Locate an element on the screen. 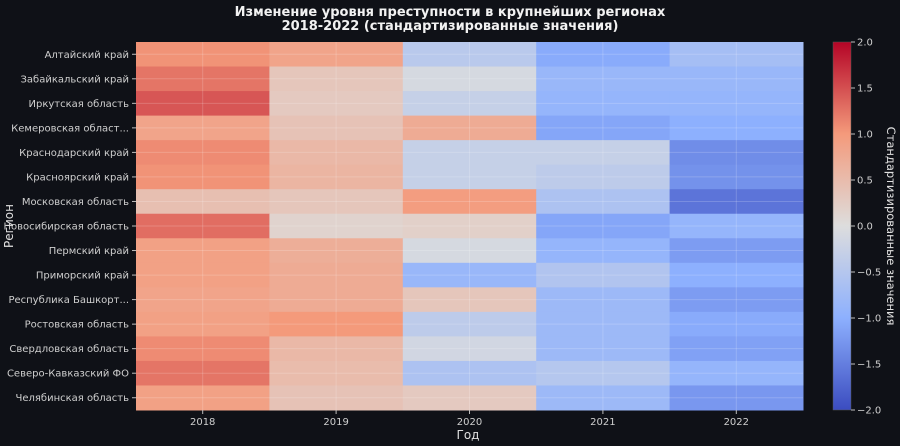 This screenshot has width=900, height=446. y-tick-label: Забайкальский край is located at coordinates (74, 79).